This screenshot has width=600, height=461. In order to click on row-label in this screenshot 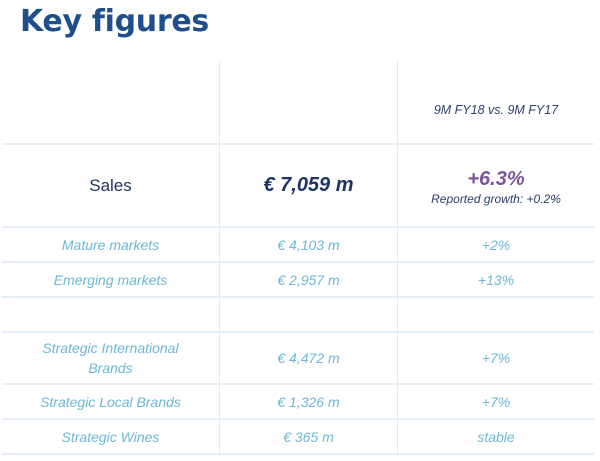, I will do `click(110, 314)`.